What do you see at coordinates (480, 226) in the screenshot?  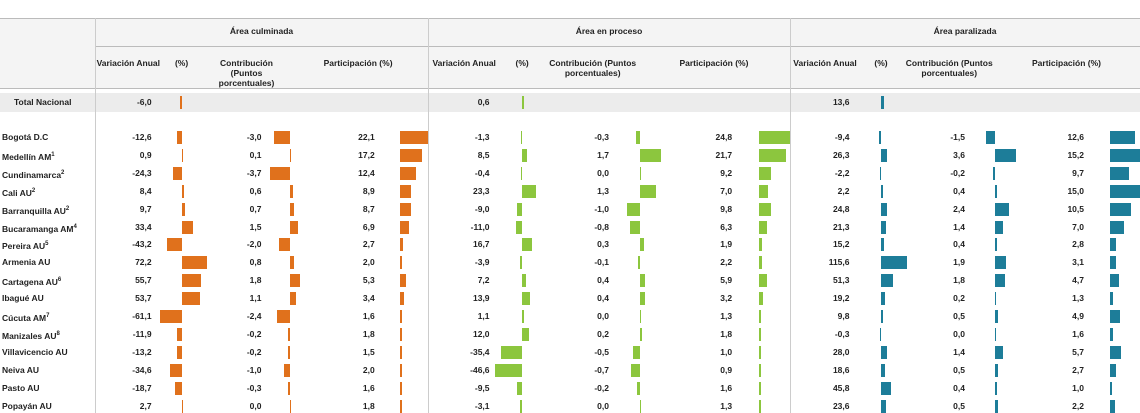 I see `cell-value: -11,0` at bounding box center [480, 226].